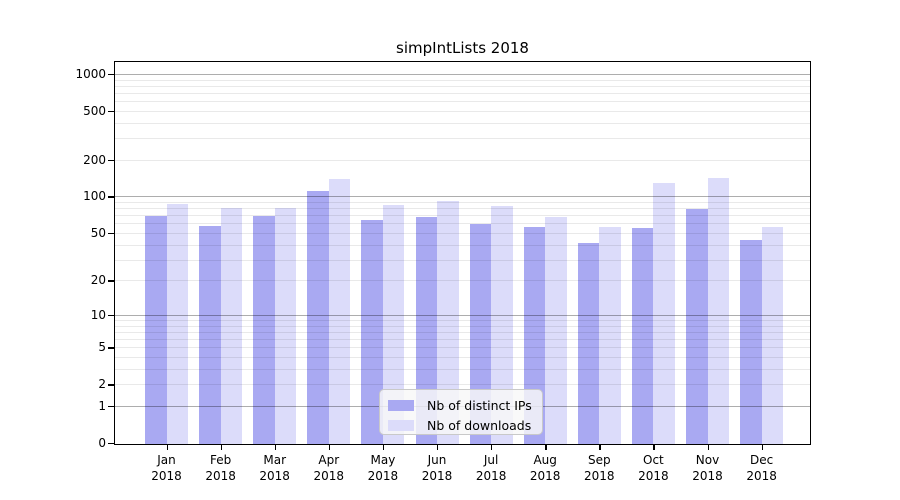 The width and height of the screenshot is (900, 500). Describe the element at coordinates (556, 330) in the screenshot. I see `bar-downloads-aug` at that location.